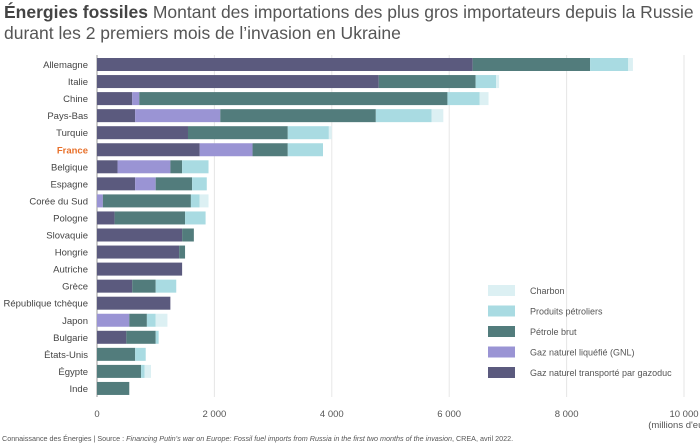  I want to click on legend-label: Produits pétroliers, so click(566, 312).